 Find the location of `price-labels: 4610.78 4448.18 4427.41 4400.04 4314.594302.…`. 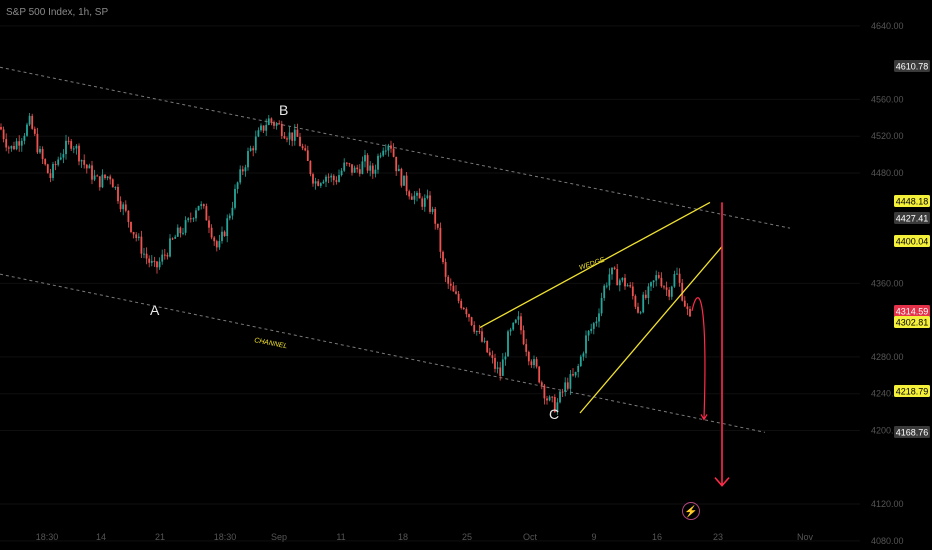

price-labels: 4610.78 4448.18 4427.41 4400.04 4314.594302.… is located at coordinates (912, 249).